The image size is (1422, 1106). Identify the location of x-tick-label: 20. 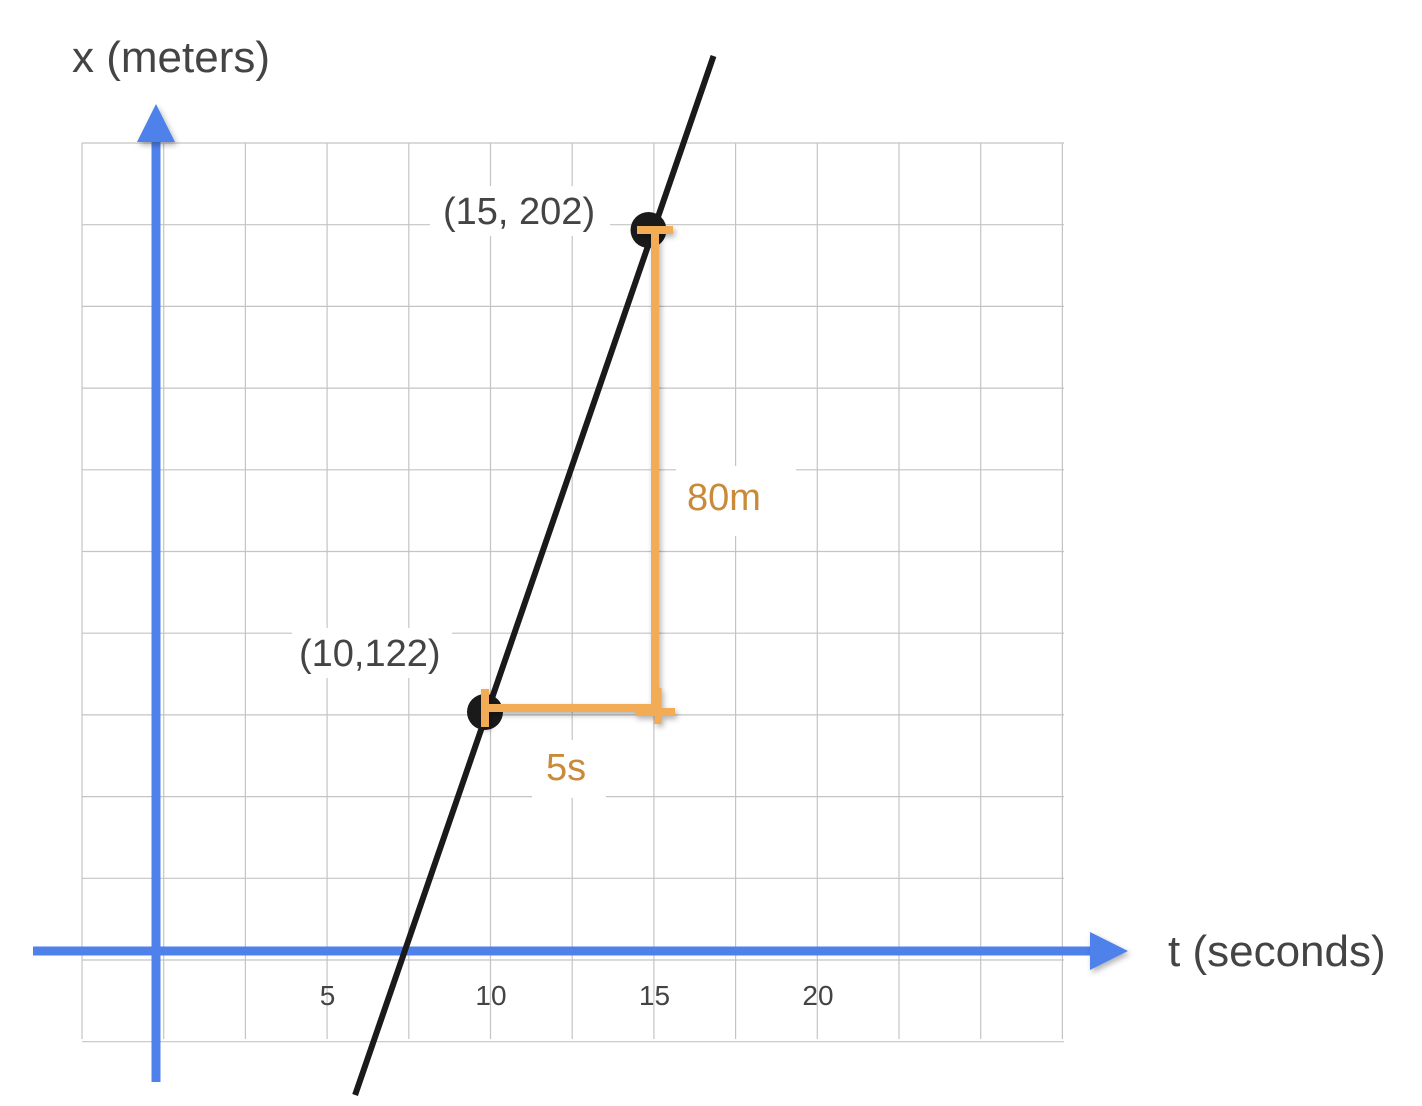
(817, 995).